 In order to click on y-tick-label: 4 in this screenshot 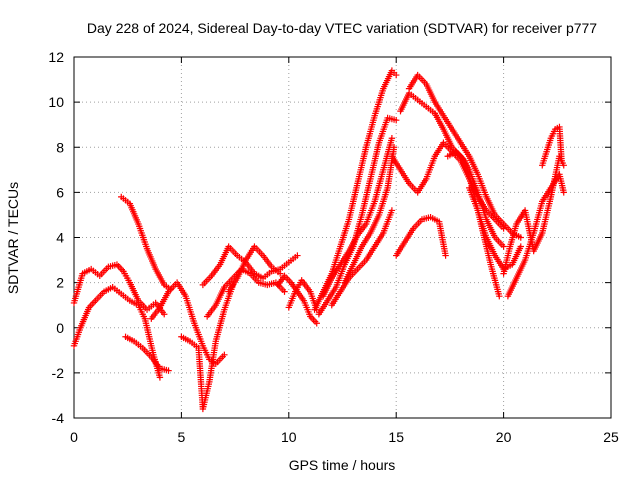, I will do `click(60, 238)`.